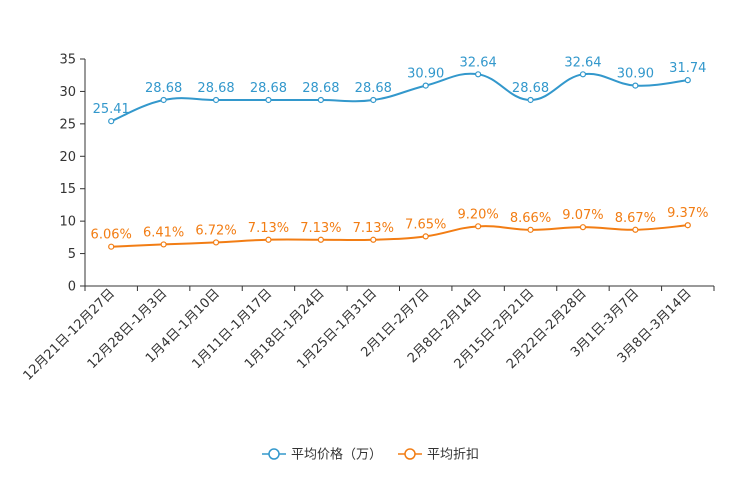 The image size is (744, 496). Describe the element at coordinates (111, 109) in the screenshot. I see `data-label: 25.41` at that location.